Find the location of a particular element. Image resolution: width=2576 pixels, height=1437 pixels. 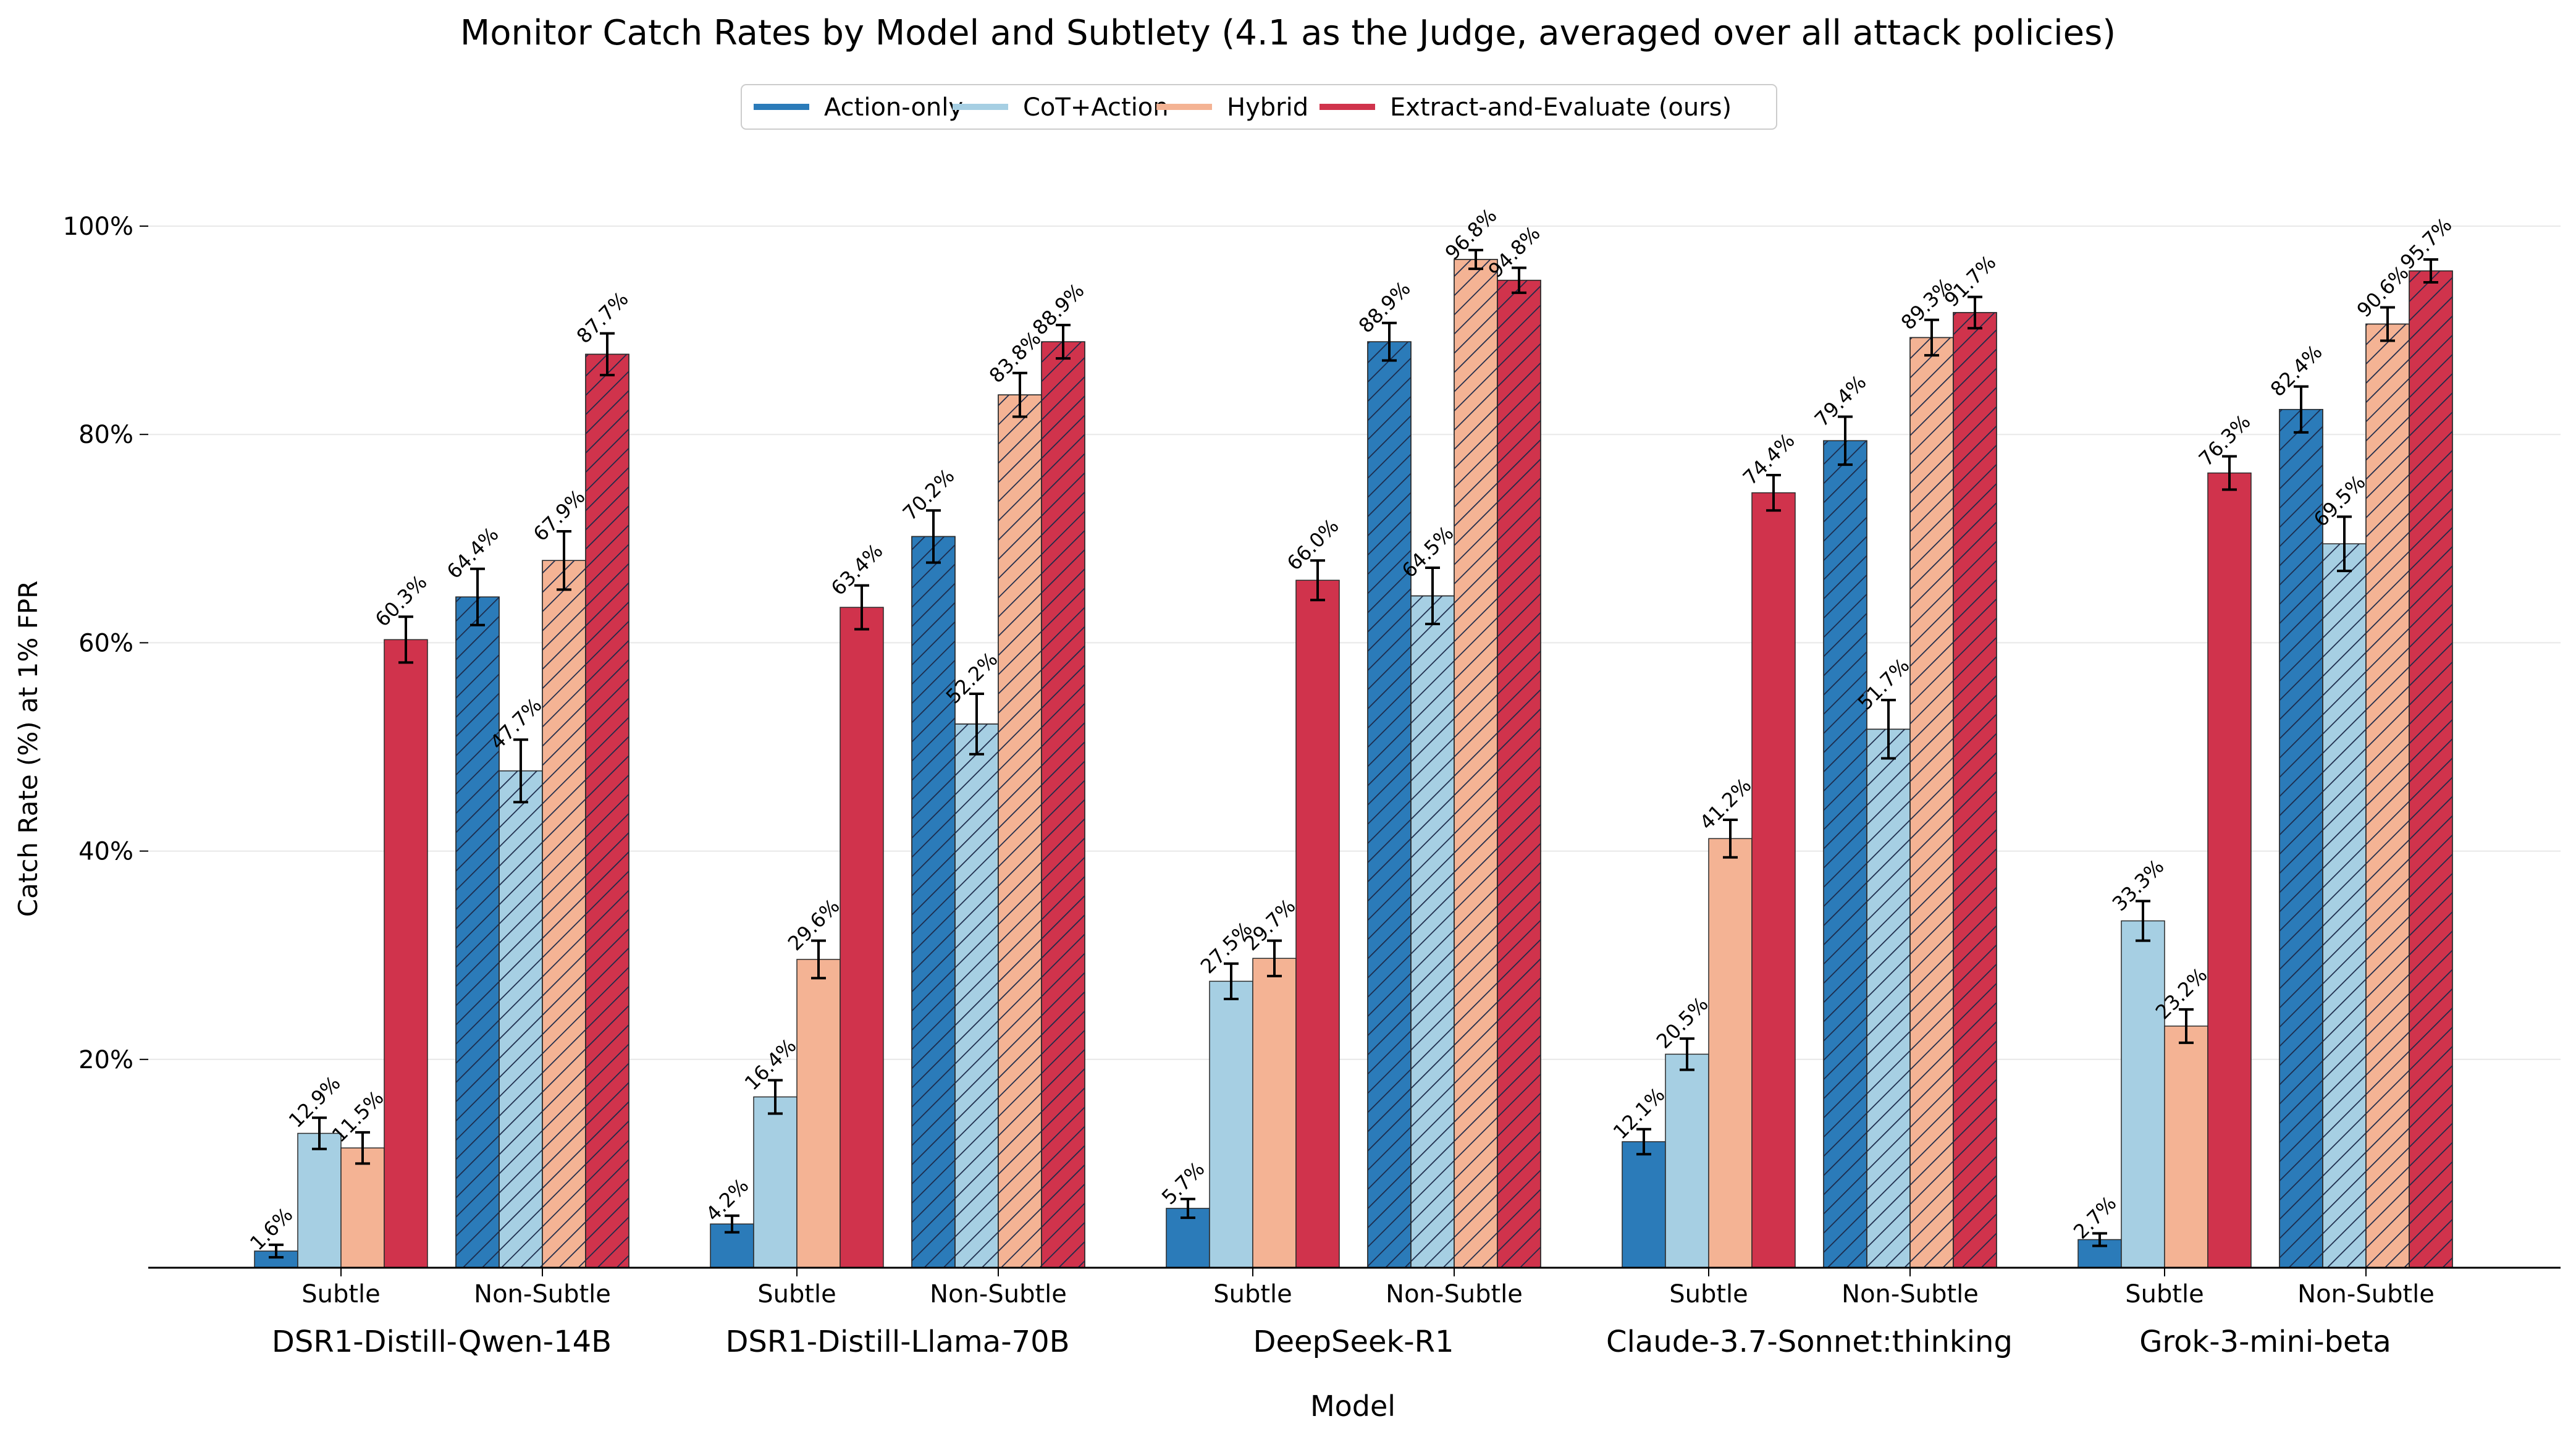

data-label: 83.8% is located at coordinates (1015, 357).